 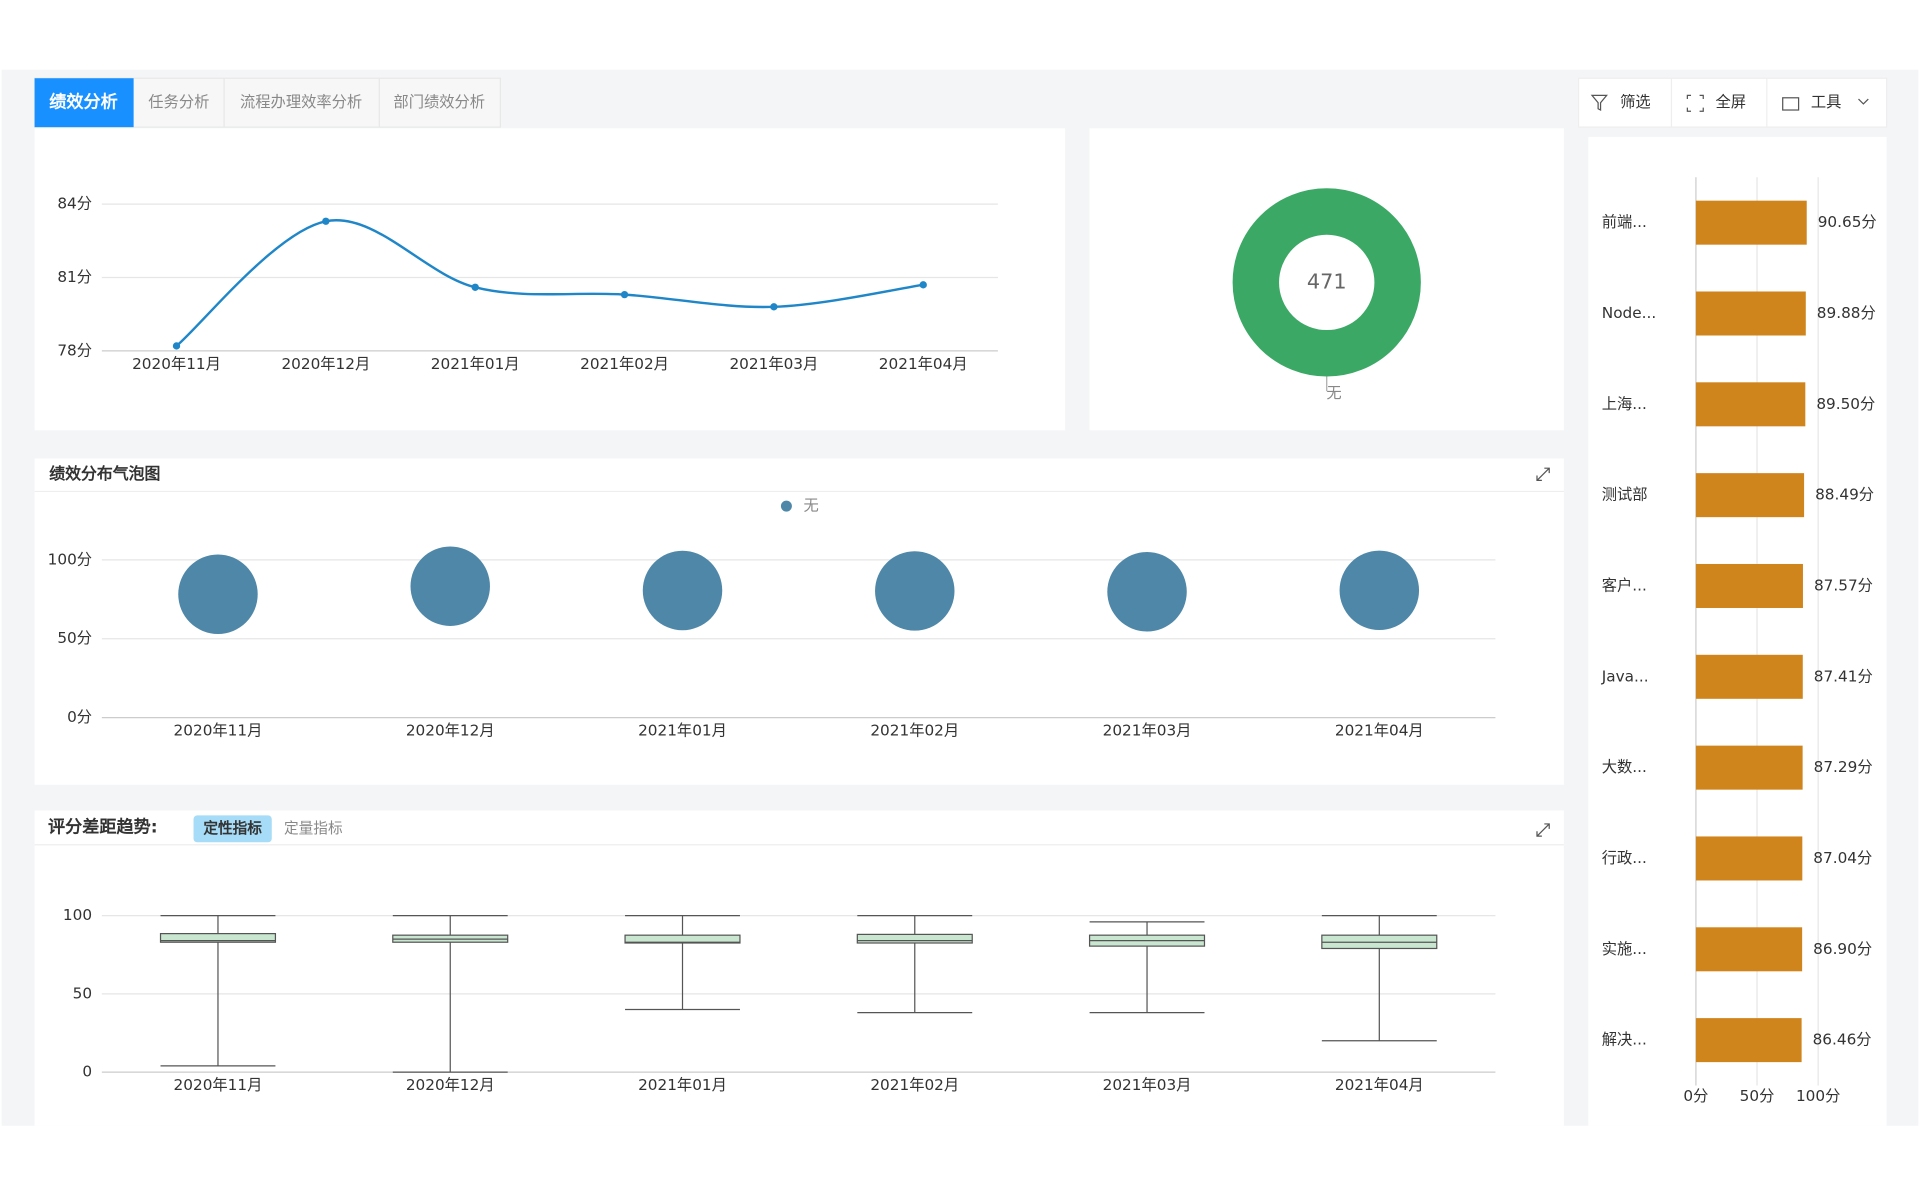 I want to click on value-label: 87.29分, so click(x=1843, y=767).